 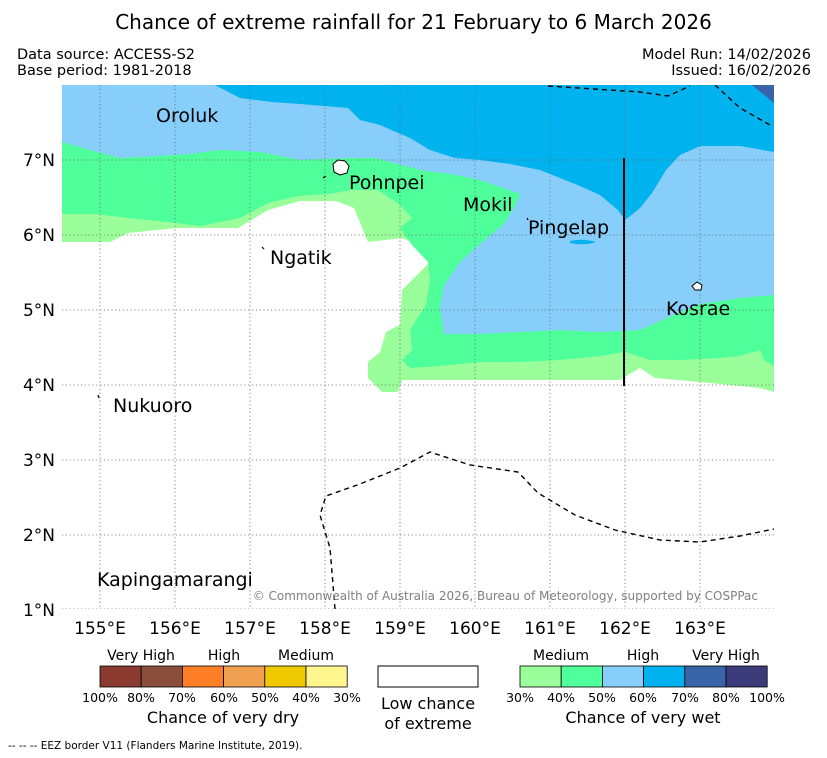 What do you see at coordinates (347, 697) in the screenshot?
I see `legend-dry-tick: 30%` at bounding box center [347, 697].